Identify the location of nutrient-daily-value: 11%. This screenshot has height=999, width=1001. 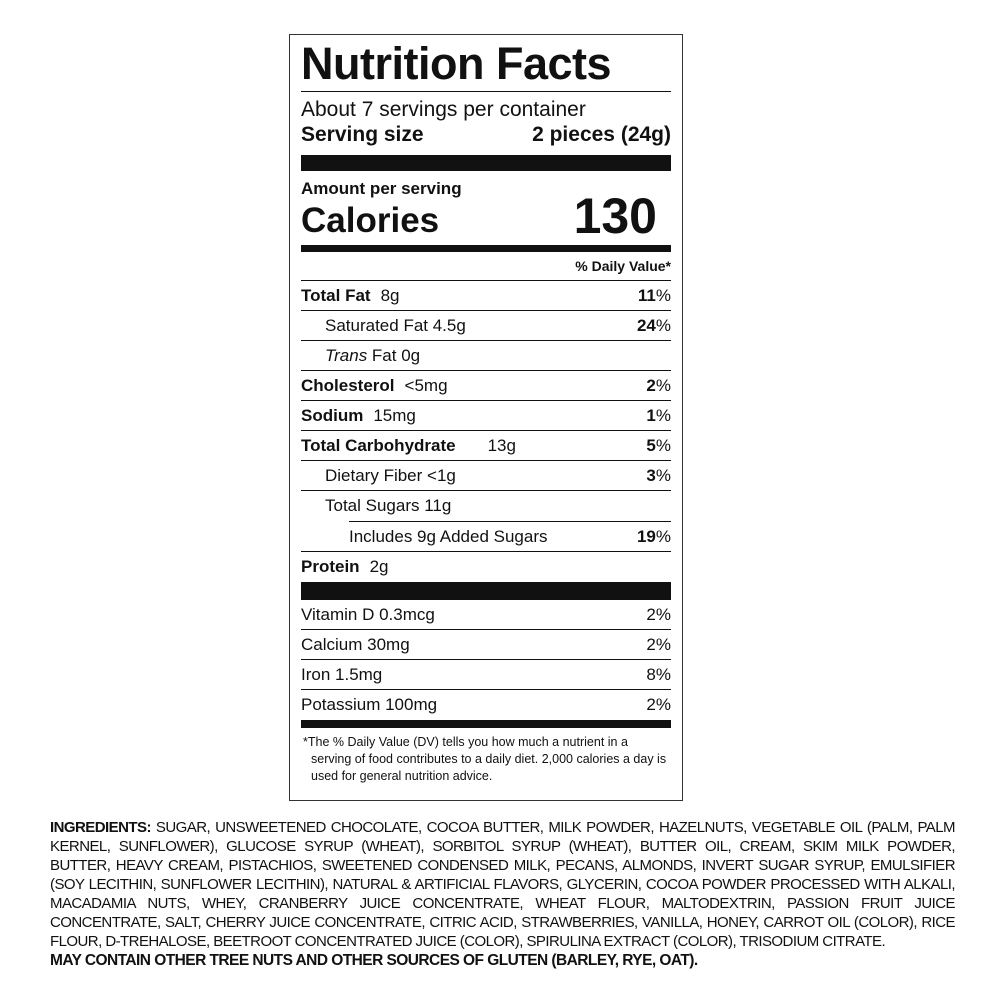
(654, 295).